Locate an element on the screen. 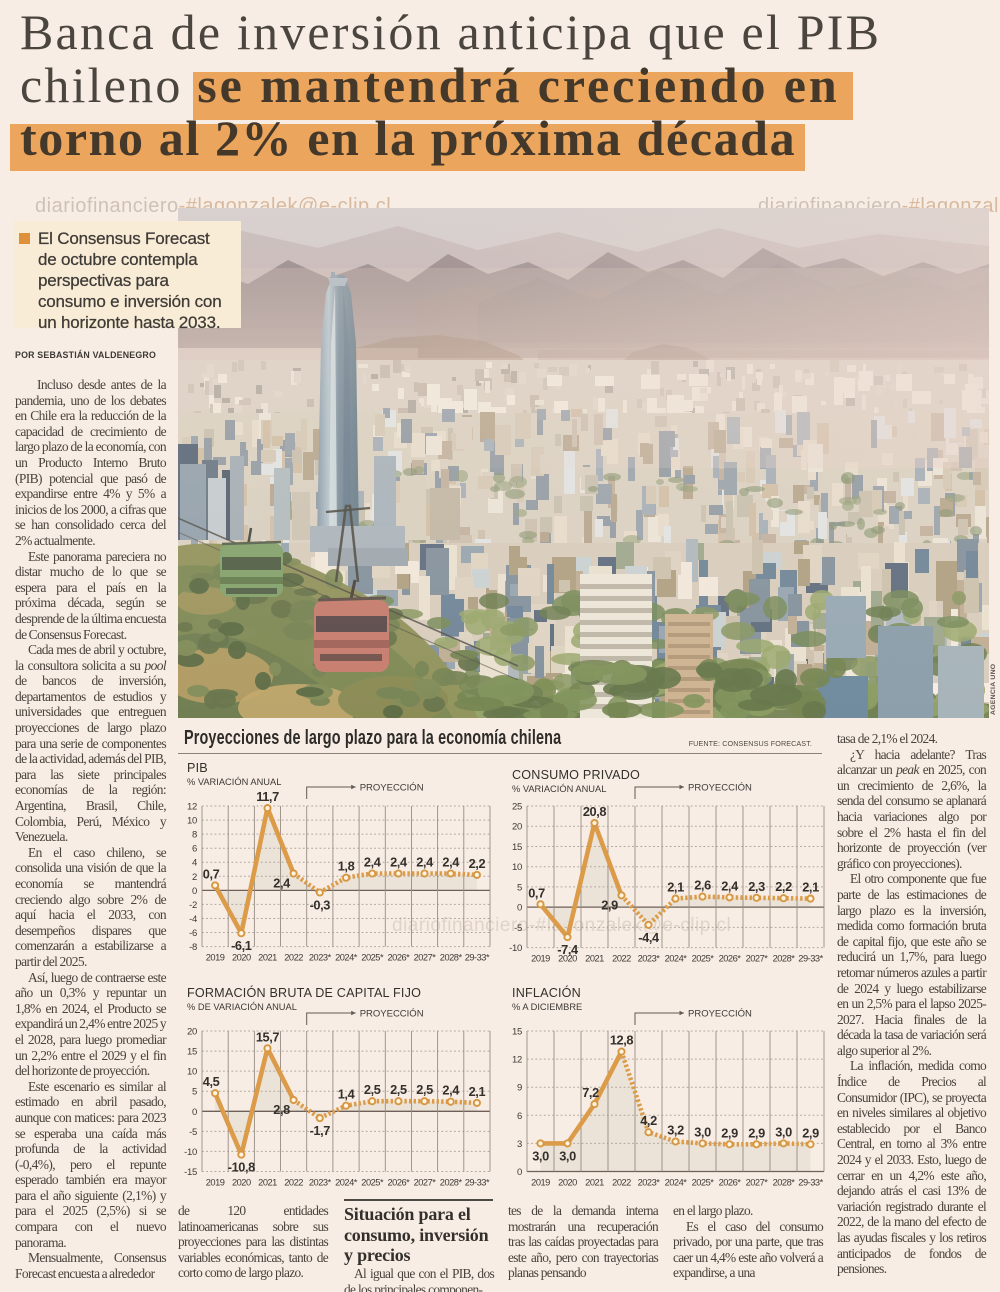  svg-text: 3,2 is located at coordinates (675, 1130).